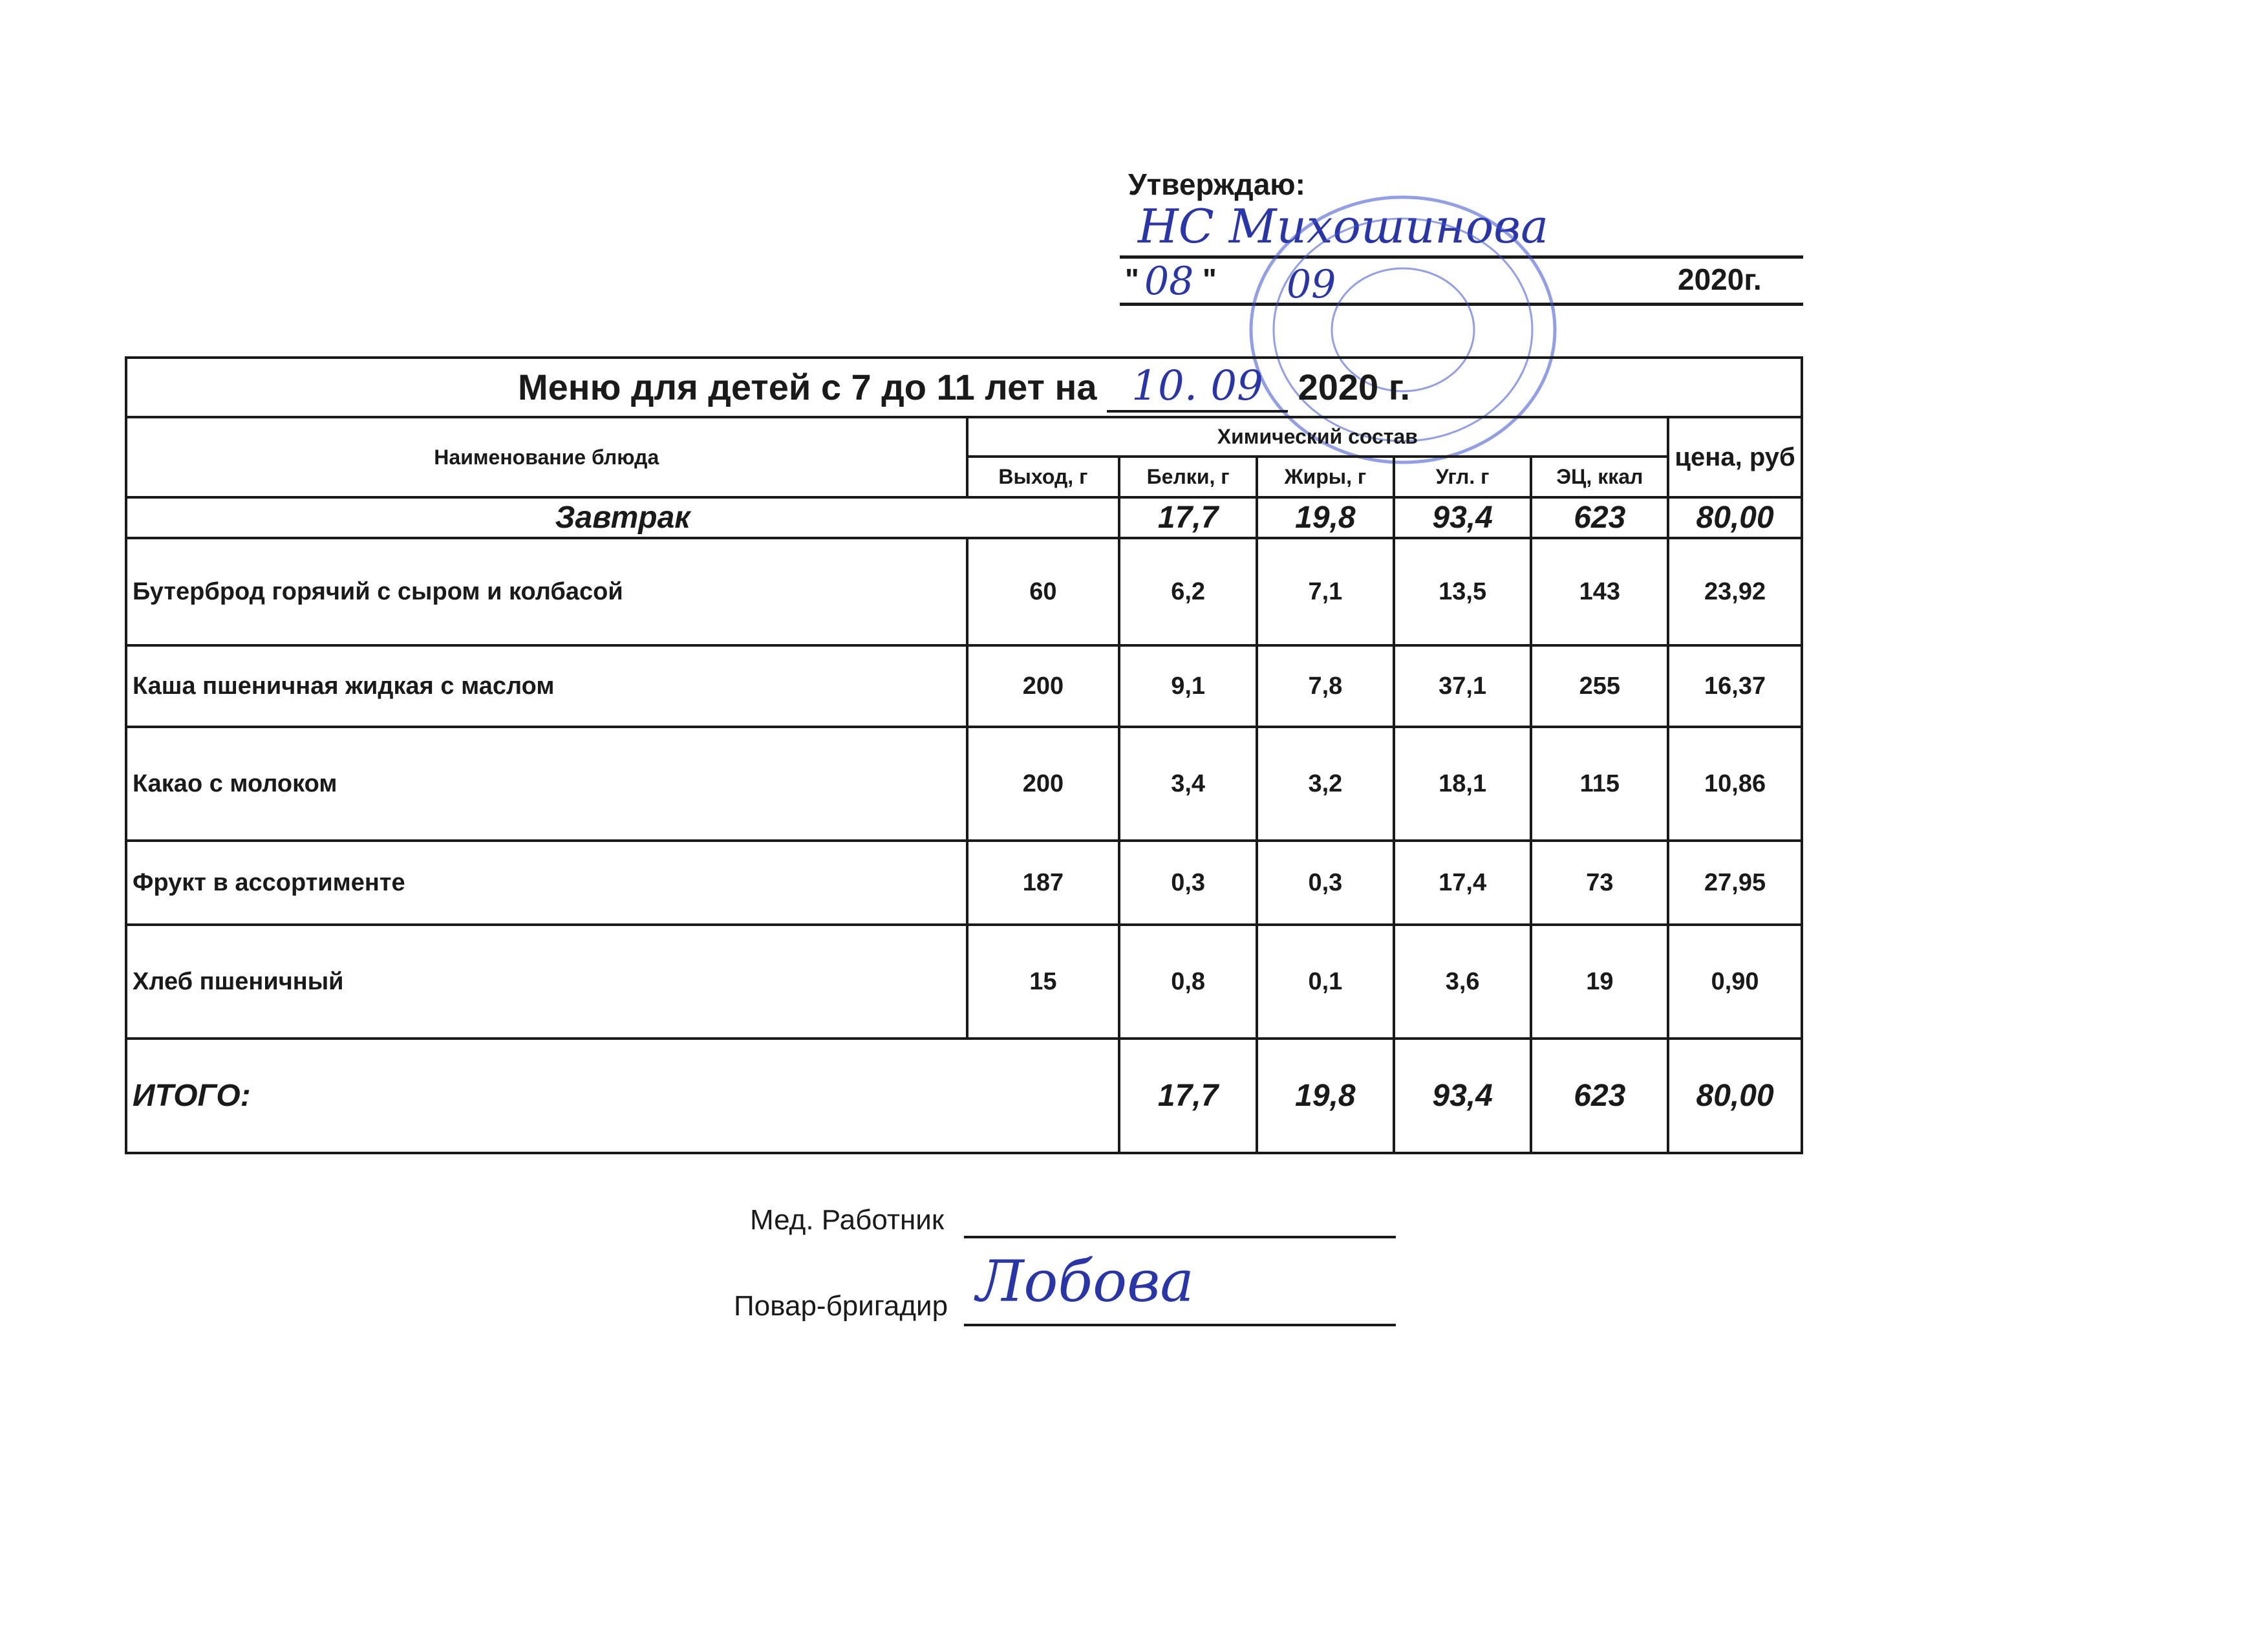  I want to click on dish-yield: 187, so click(1043, 882).